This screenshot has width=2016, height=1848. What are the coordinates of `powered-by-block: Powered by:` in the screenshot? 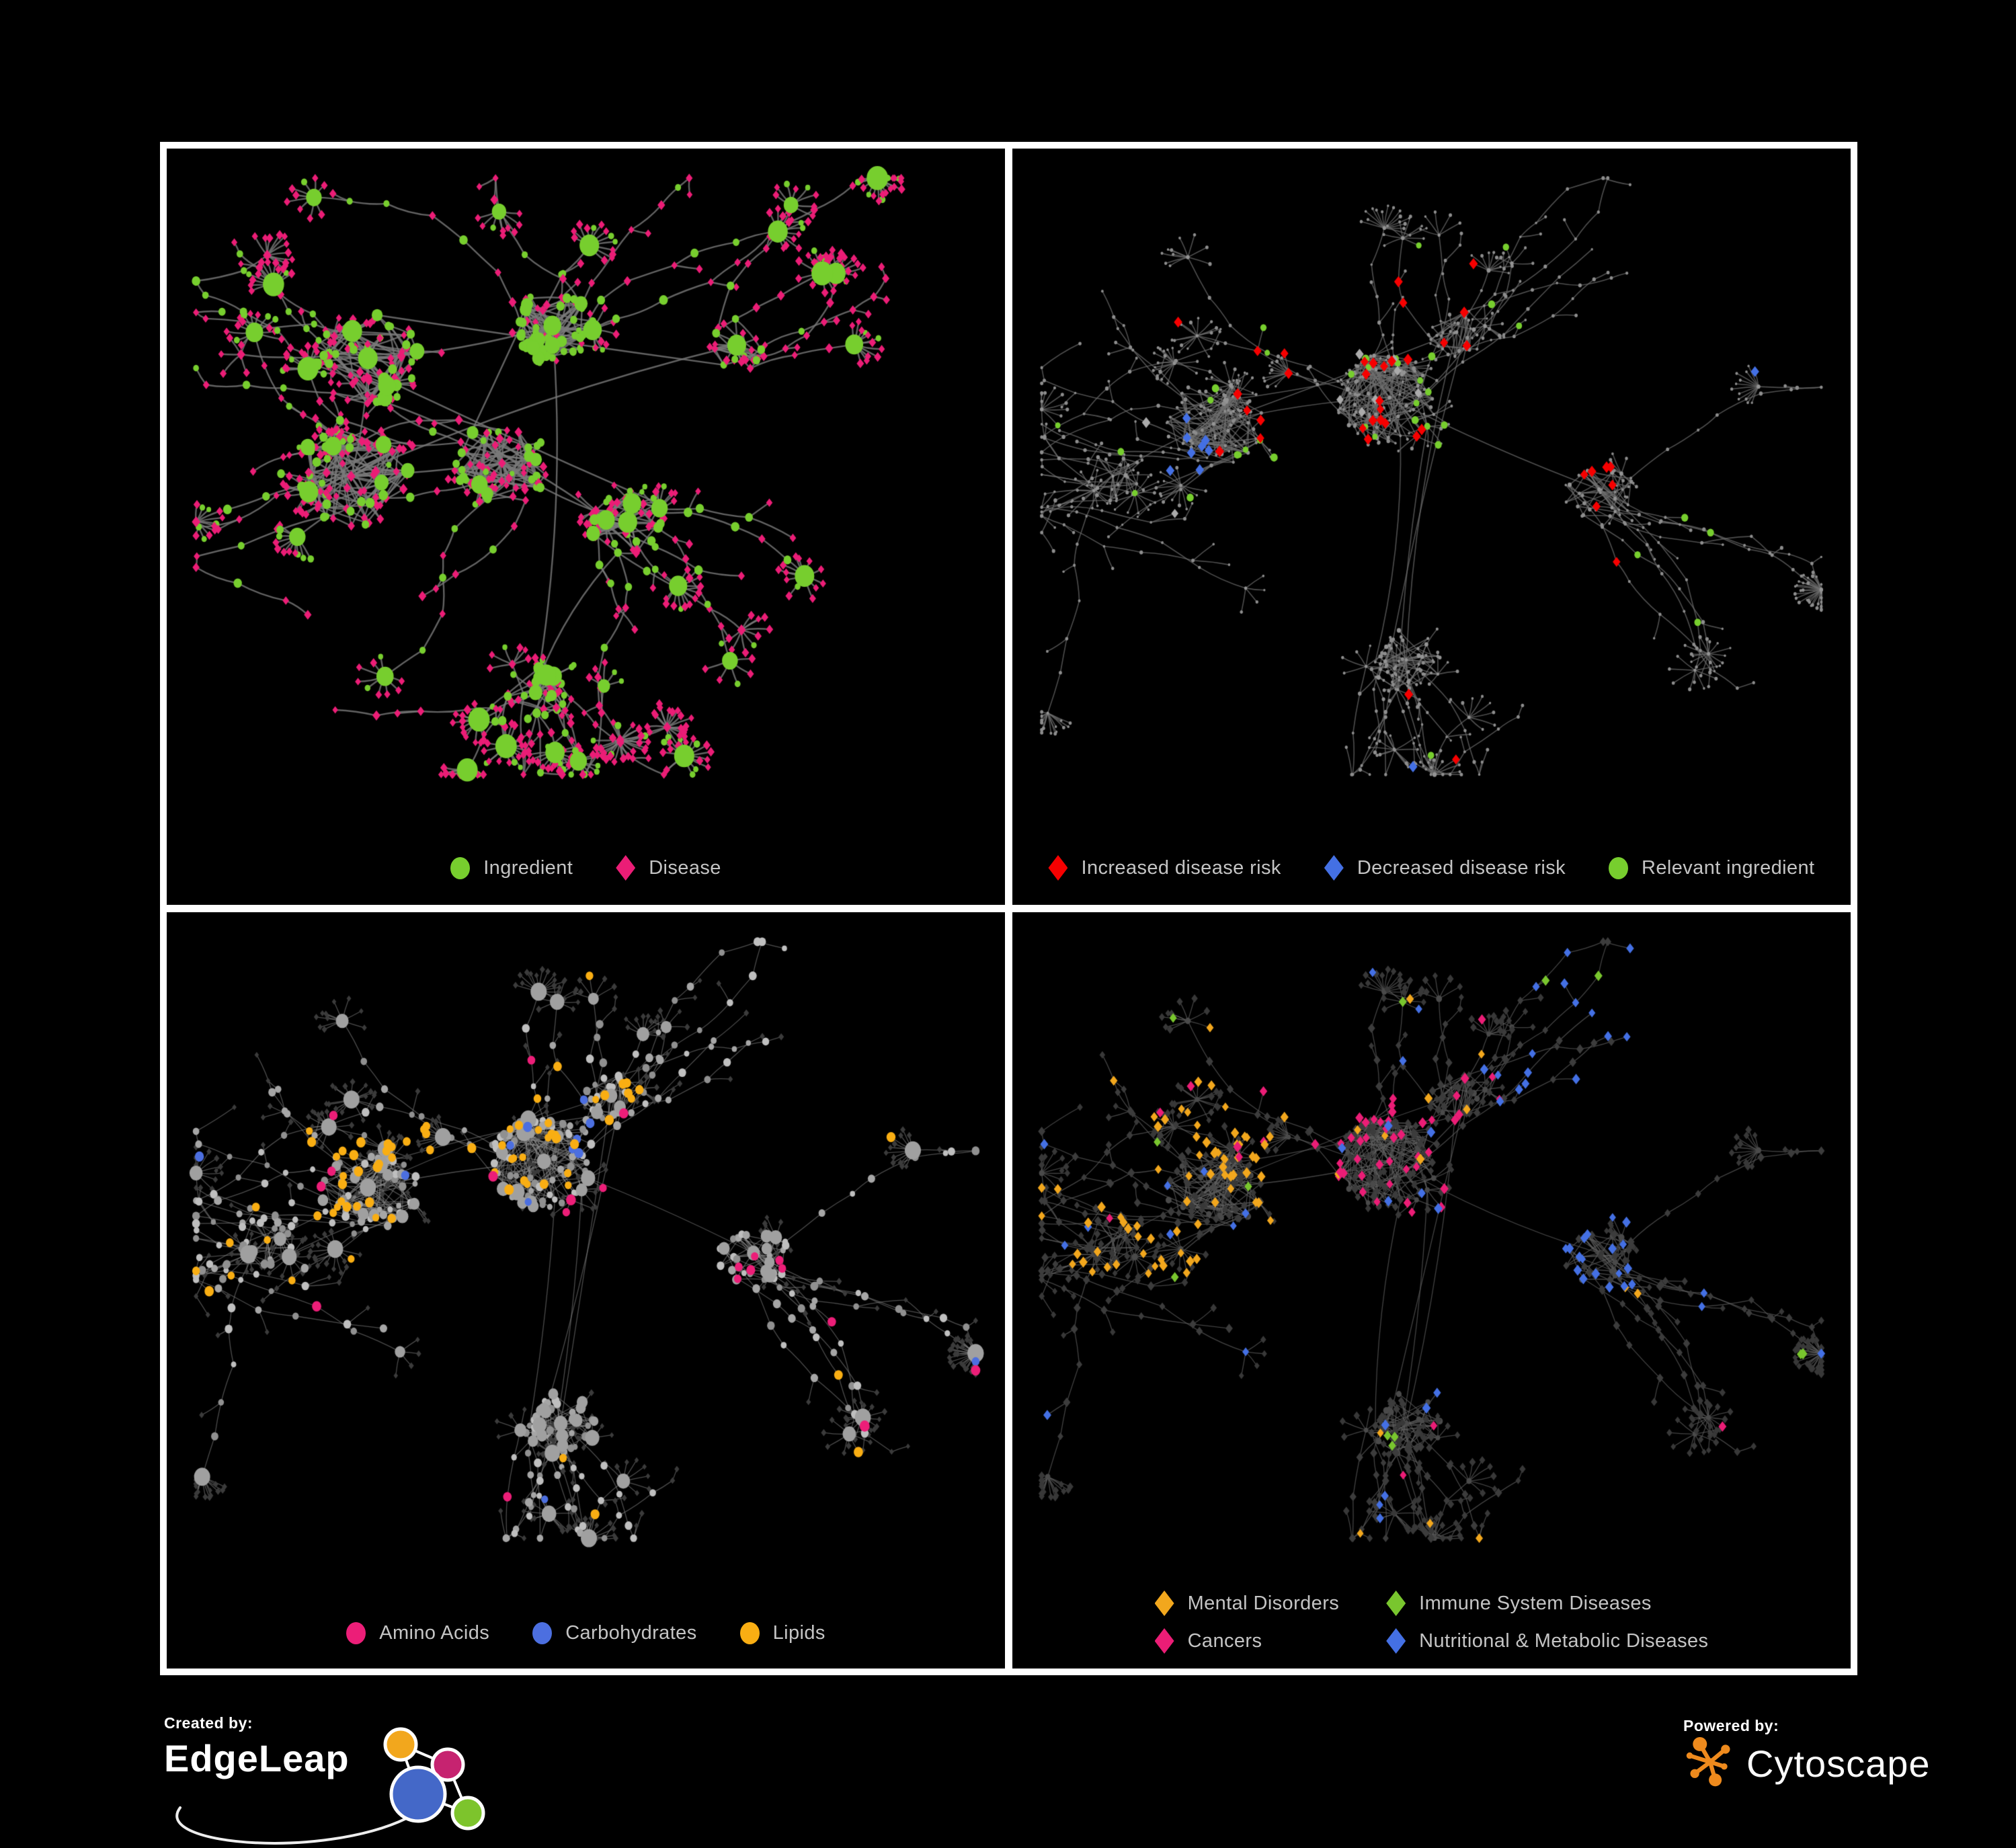 It's located at (1807, 1754).